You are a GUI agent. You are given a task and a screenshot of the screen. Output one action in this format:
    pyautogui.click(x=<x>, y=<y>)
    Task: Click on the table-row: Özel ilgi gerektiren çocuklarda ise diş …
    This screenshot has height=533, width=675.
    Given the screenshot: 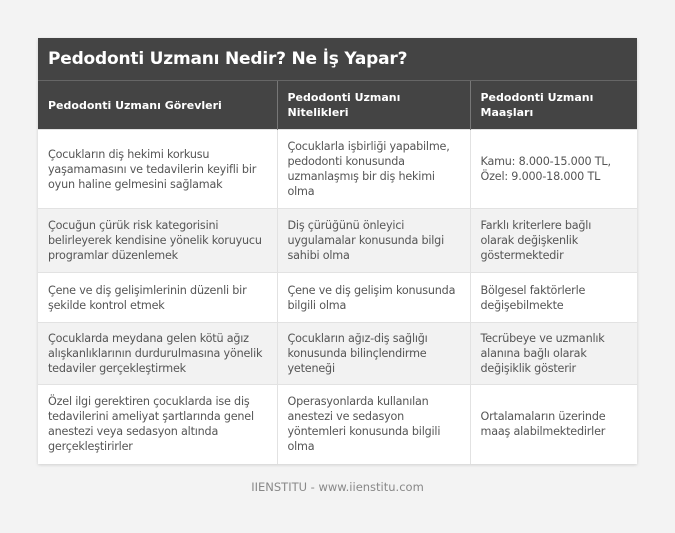 What is the action you would take?
    pyautogui.click(x=337, y=424)
    